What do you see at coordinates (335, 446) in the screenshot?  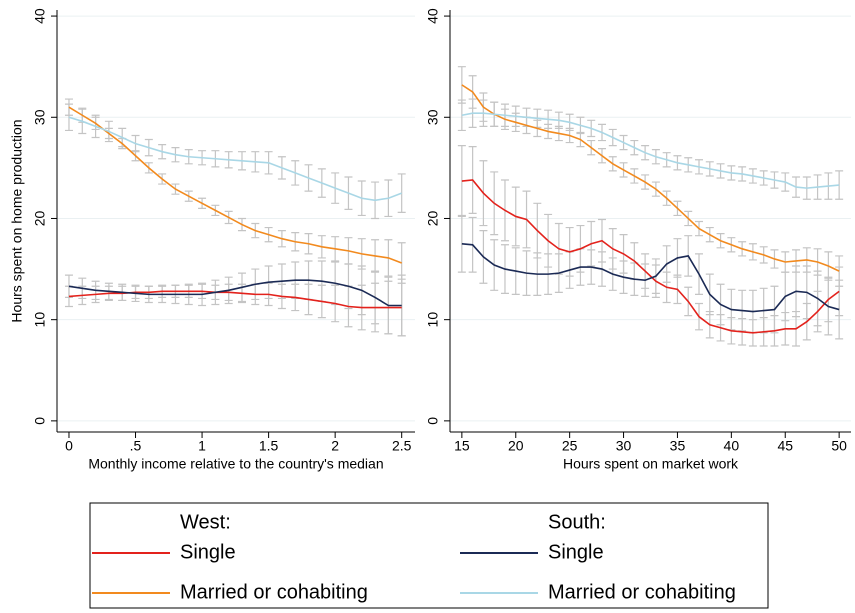 I see `x-tick-label: 2` at bounding box center [335, 446].